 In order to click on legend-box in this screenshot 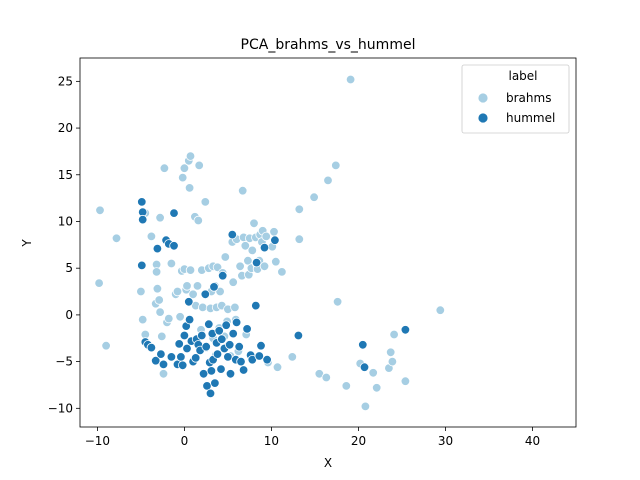, I will do `click(515, 99)`.